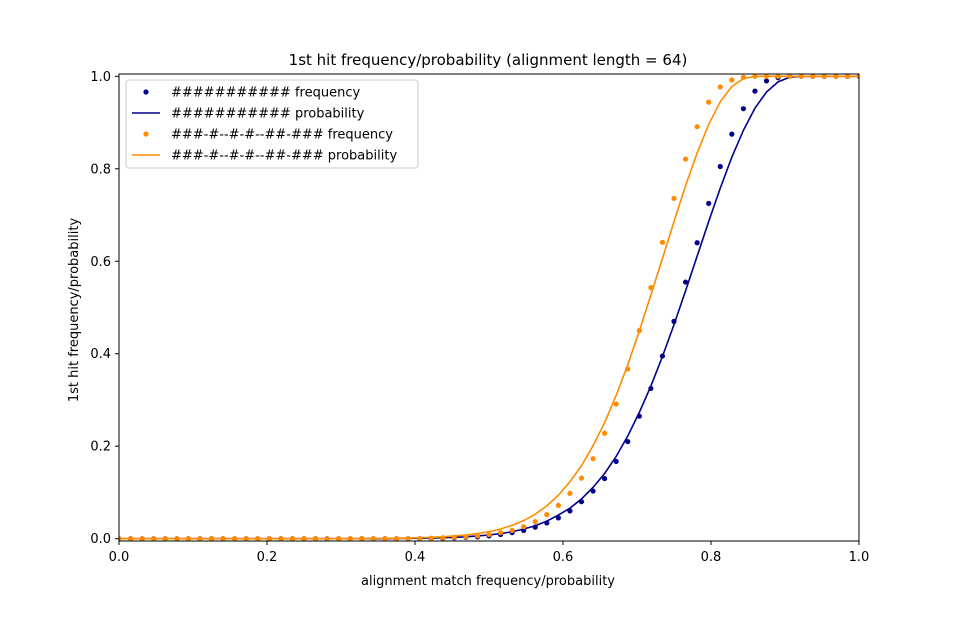 The width and height of the screenshot is (953, 617). What do you see at coordinates (284, 156) in the screenshot?
I see `legend-label: ###-#--#-#--##-### probability` at bounding box center [284, 156].